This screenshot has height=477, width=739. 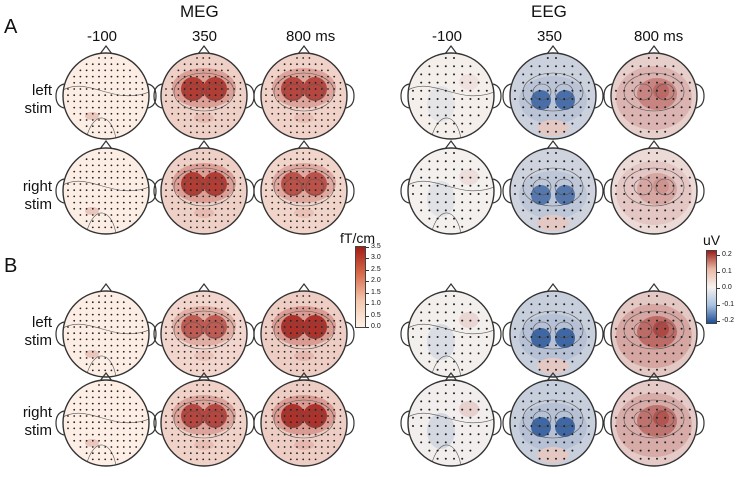 What do you see at coordinates (718, 305) in the screenshot?
I see `eeg-colorbar-tick-mark` at bounding box center [718, 305].